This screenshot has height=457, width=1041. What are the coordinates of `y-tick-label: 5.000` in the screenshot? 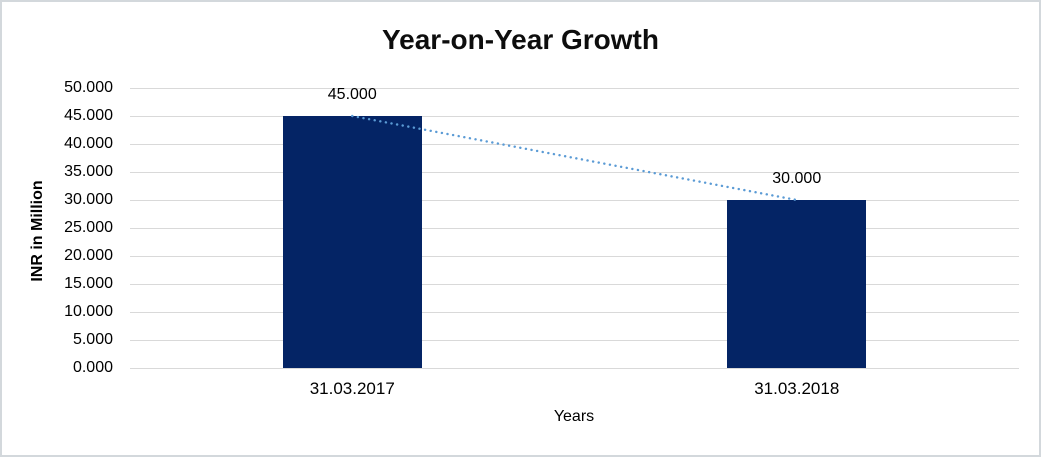 It's located at (92, 339).